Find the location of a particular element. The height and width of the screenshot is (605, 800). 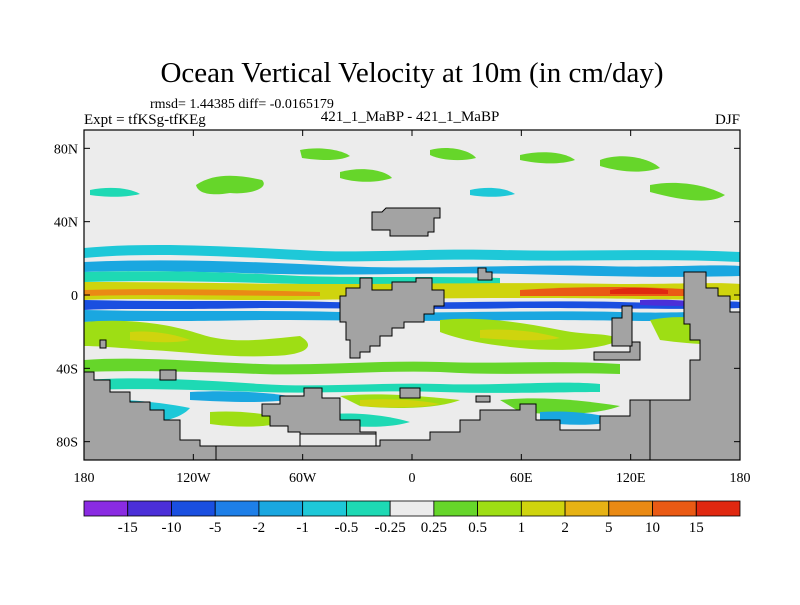

colorbar-label: 5 is located at coordinates (609, 528).